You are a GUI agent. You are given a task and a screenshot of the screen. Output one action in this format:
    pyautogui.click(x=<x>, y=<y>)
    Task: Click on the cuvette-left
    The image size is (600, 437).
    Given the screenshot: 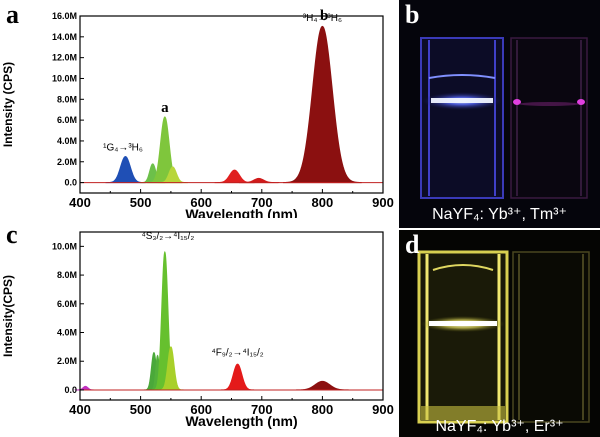 What is the action you would take?
    pyautogui.click(x=462, y=118)
    